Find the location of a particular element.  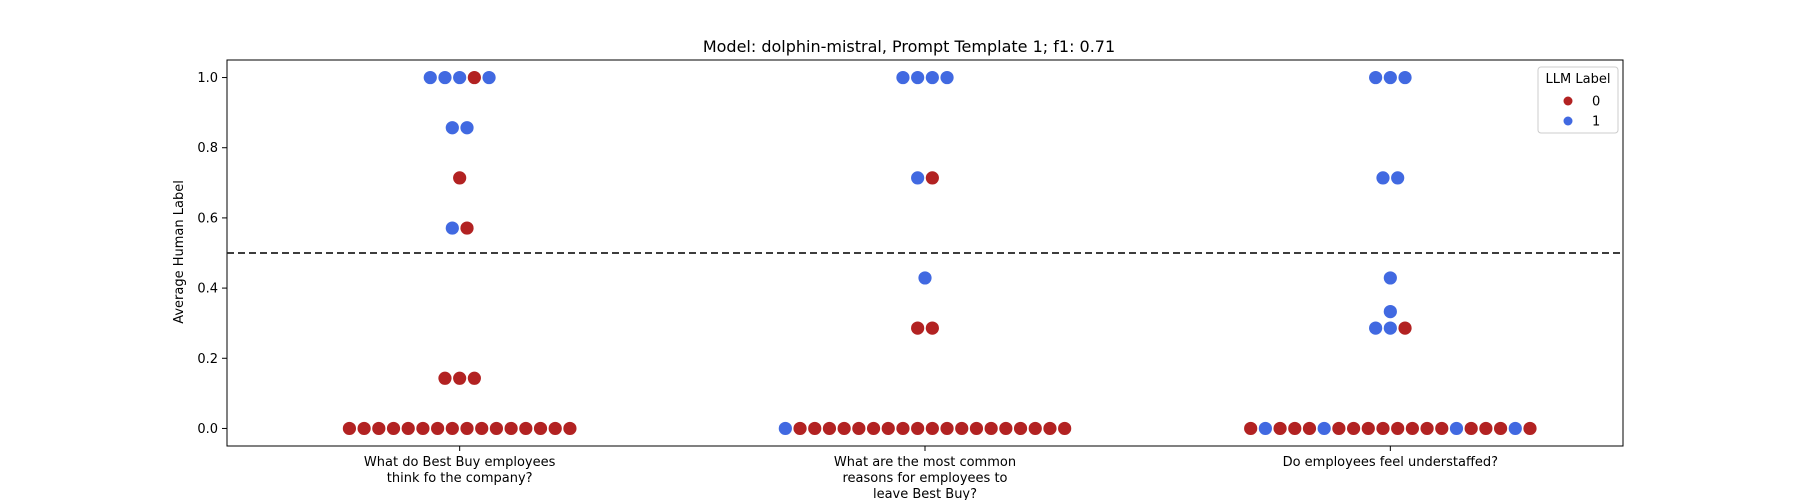

legend: LLM Label 0 1 is located at coordinates (1578, 100).